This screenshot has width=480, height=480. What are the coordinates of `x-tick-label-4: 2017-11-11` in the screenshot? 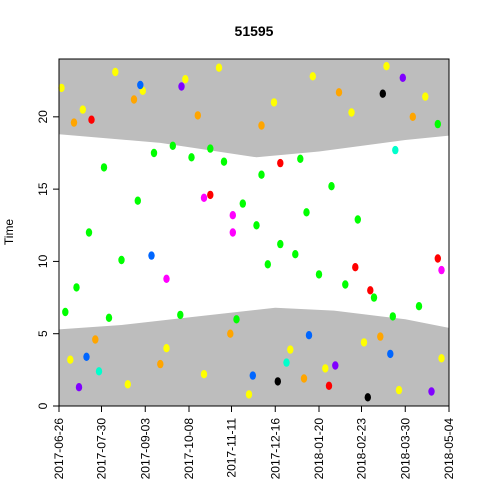 It's located at (232, 448).